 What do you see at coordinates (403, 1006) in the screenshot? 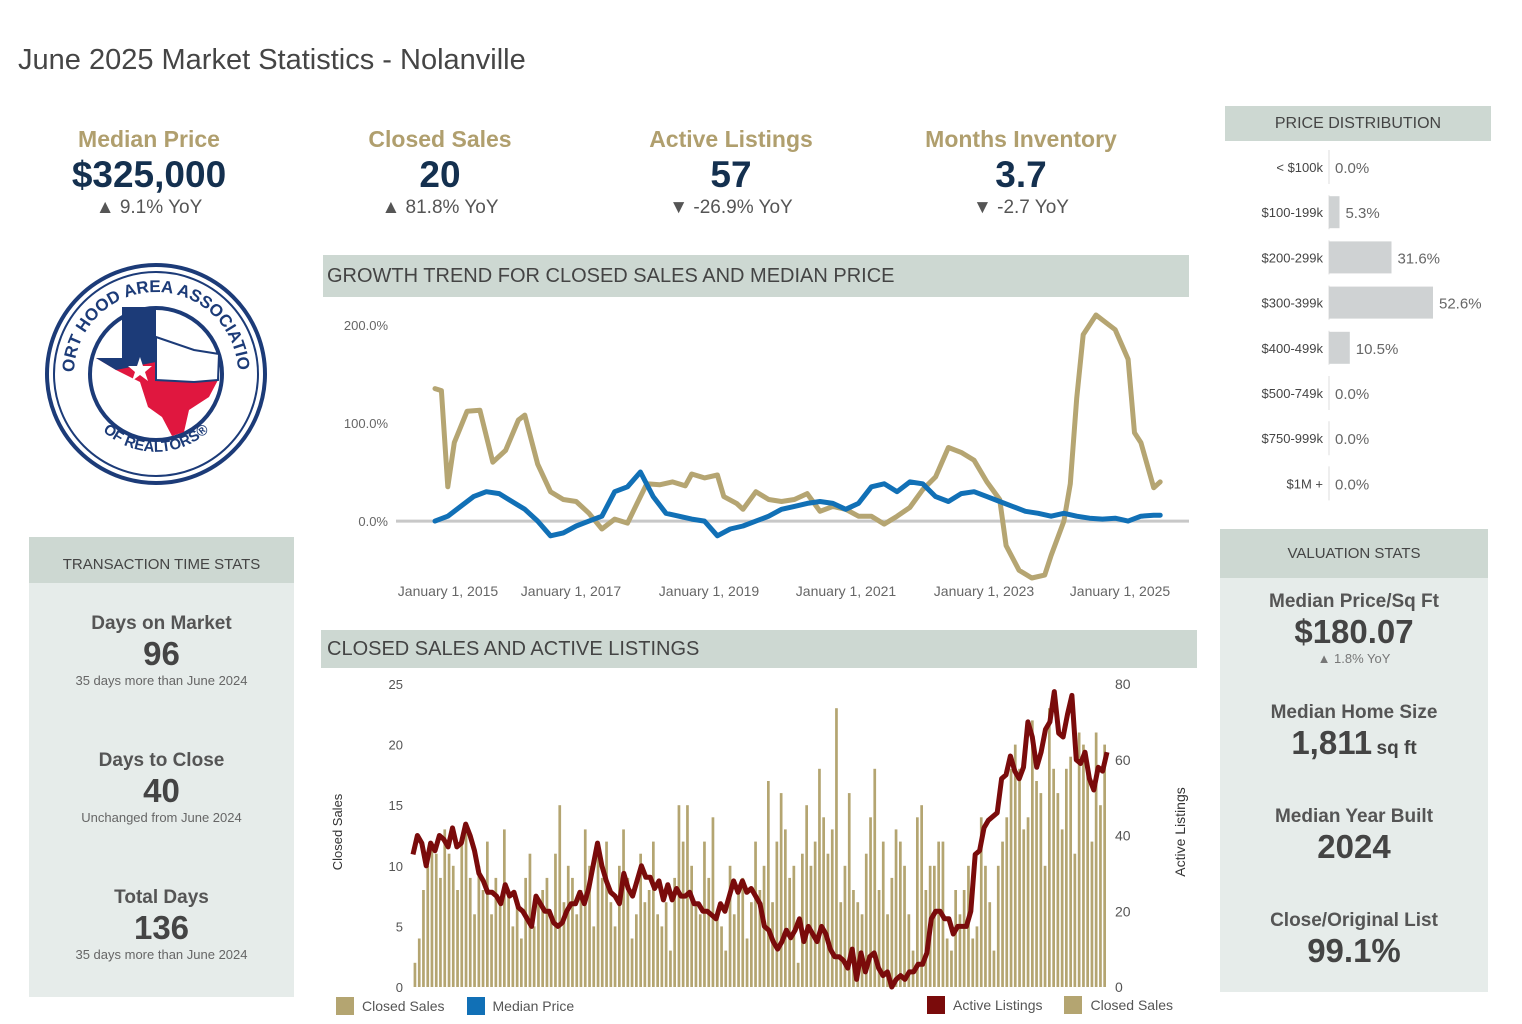
I see `legend-label: Closed Sales` at bounding box center [403, 1006].